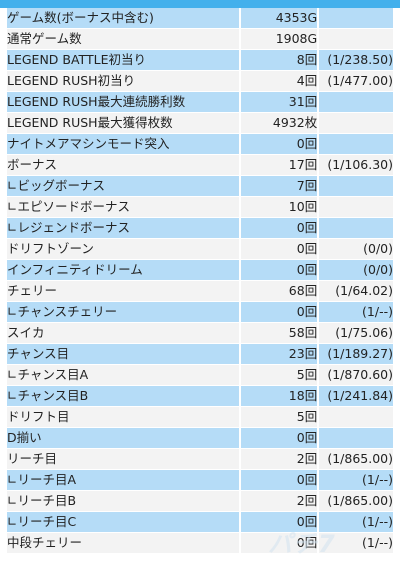 This screenshot has width=400, height=571. What do you see at coordinates (279, 18) in the screenshot?
I see `row-count: 4353G` at bounding box center [279, 18].